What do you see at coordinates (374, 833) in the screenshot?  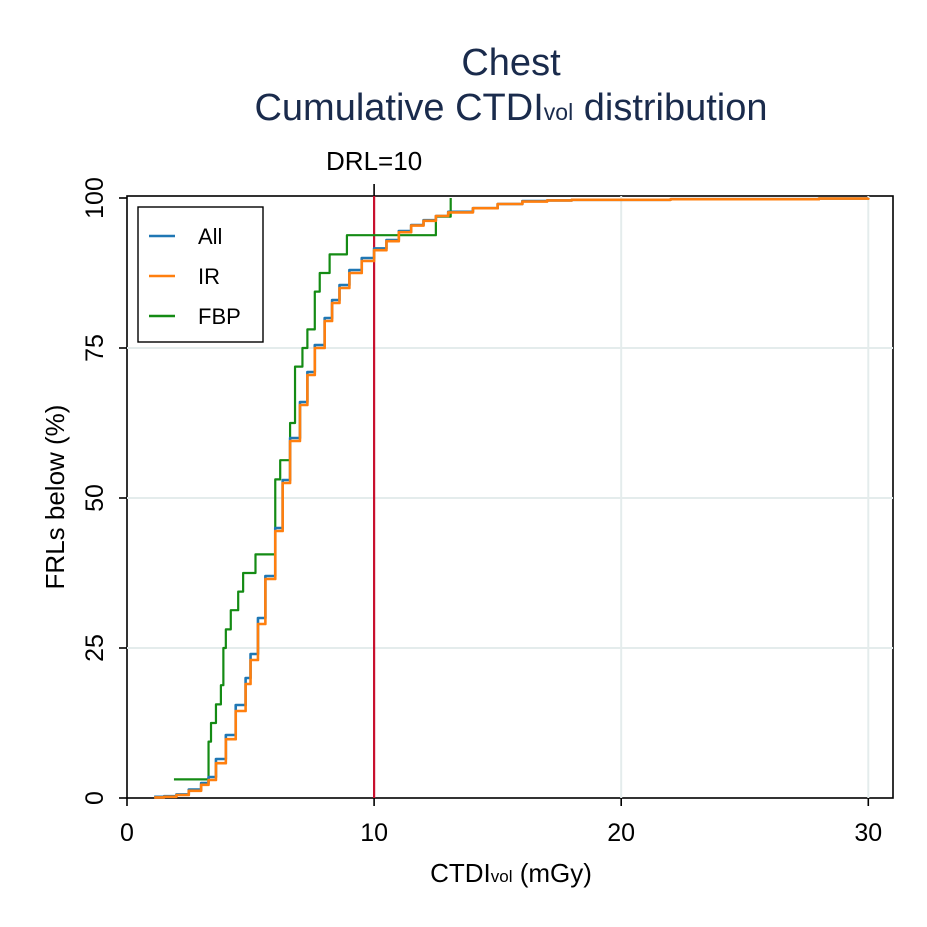 I see `x-tick-label: 10` at bounding box center [374, 833].